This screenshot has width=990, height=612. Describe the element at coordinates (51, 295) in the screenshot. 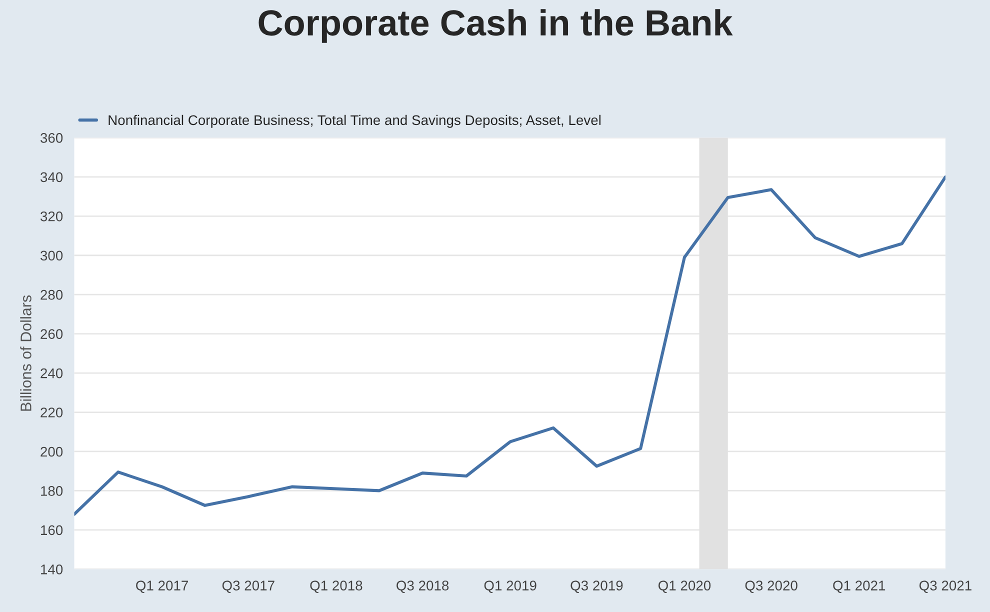

I see `y-tick-label: 280` at that location.